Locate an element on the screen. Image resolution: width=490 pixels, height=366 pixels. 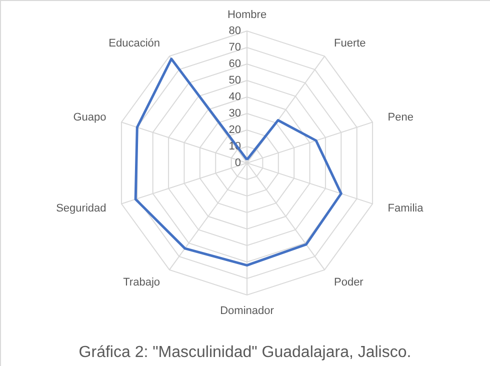
spoke-label: Trabajo is located at coordinates (141, 282).